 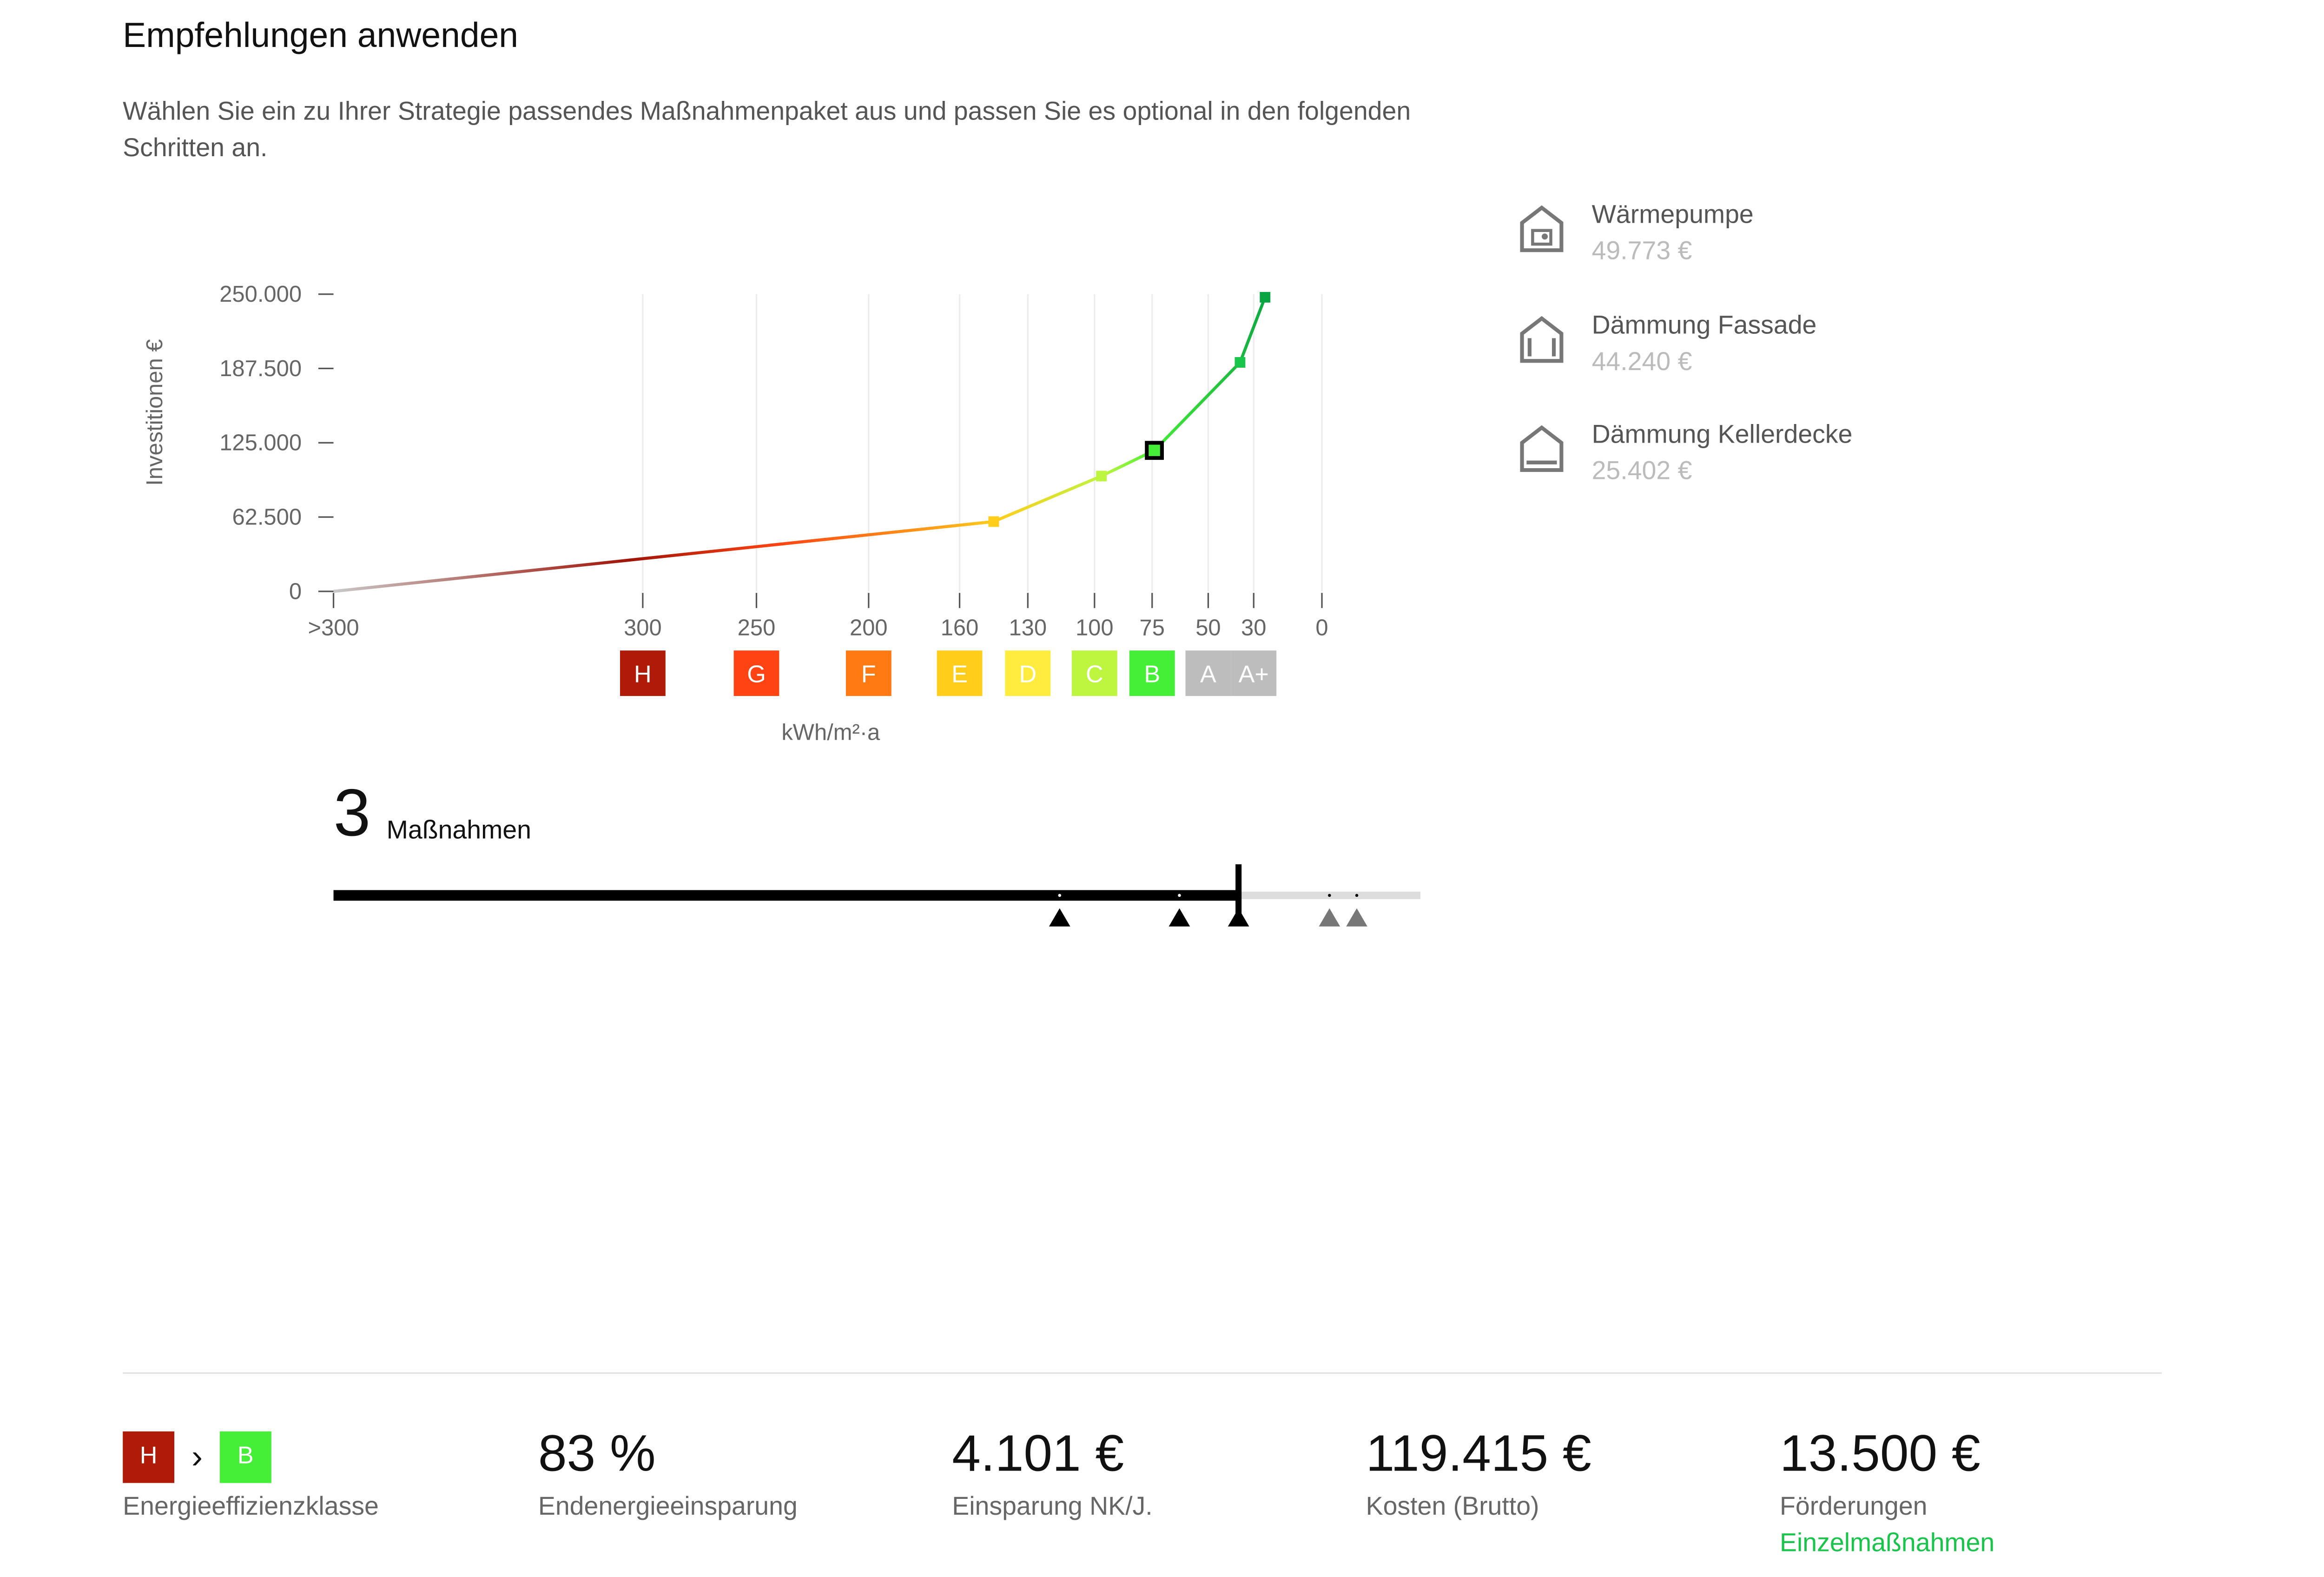 What do you see at coordinates (260, 294) in the screenshot?
I see `y-tick-label: 250.000` at bounding box center [260, 294].